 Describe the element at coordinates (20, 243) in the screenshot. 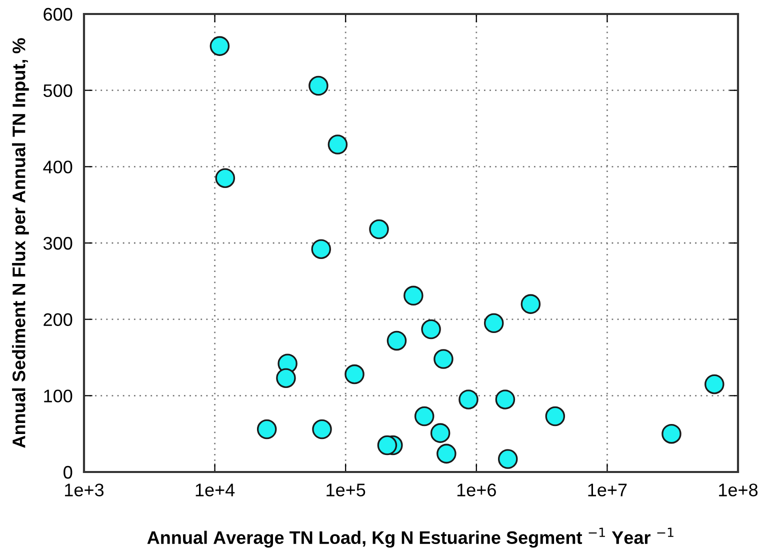

I see `y-axis-title: Annual Sediment N Flux per Annual TN Input, %` at that location.